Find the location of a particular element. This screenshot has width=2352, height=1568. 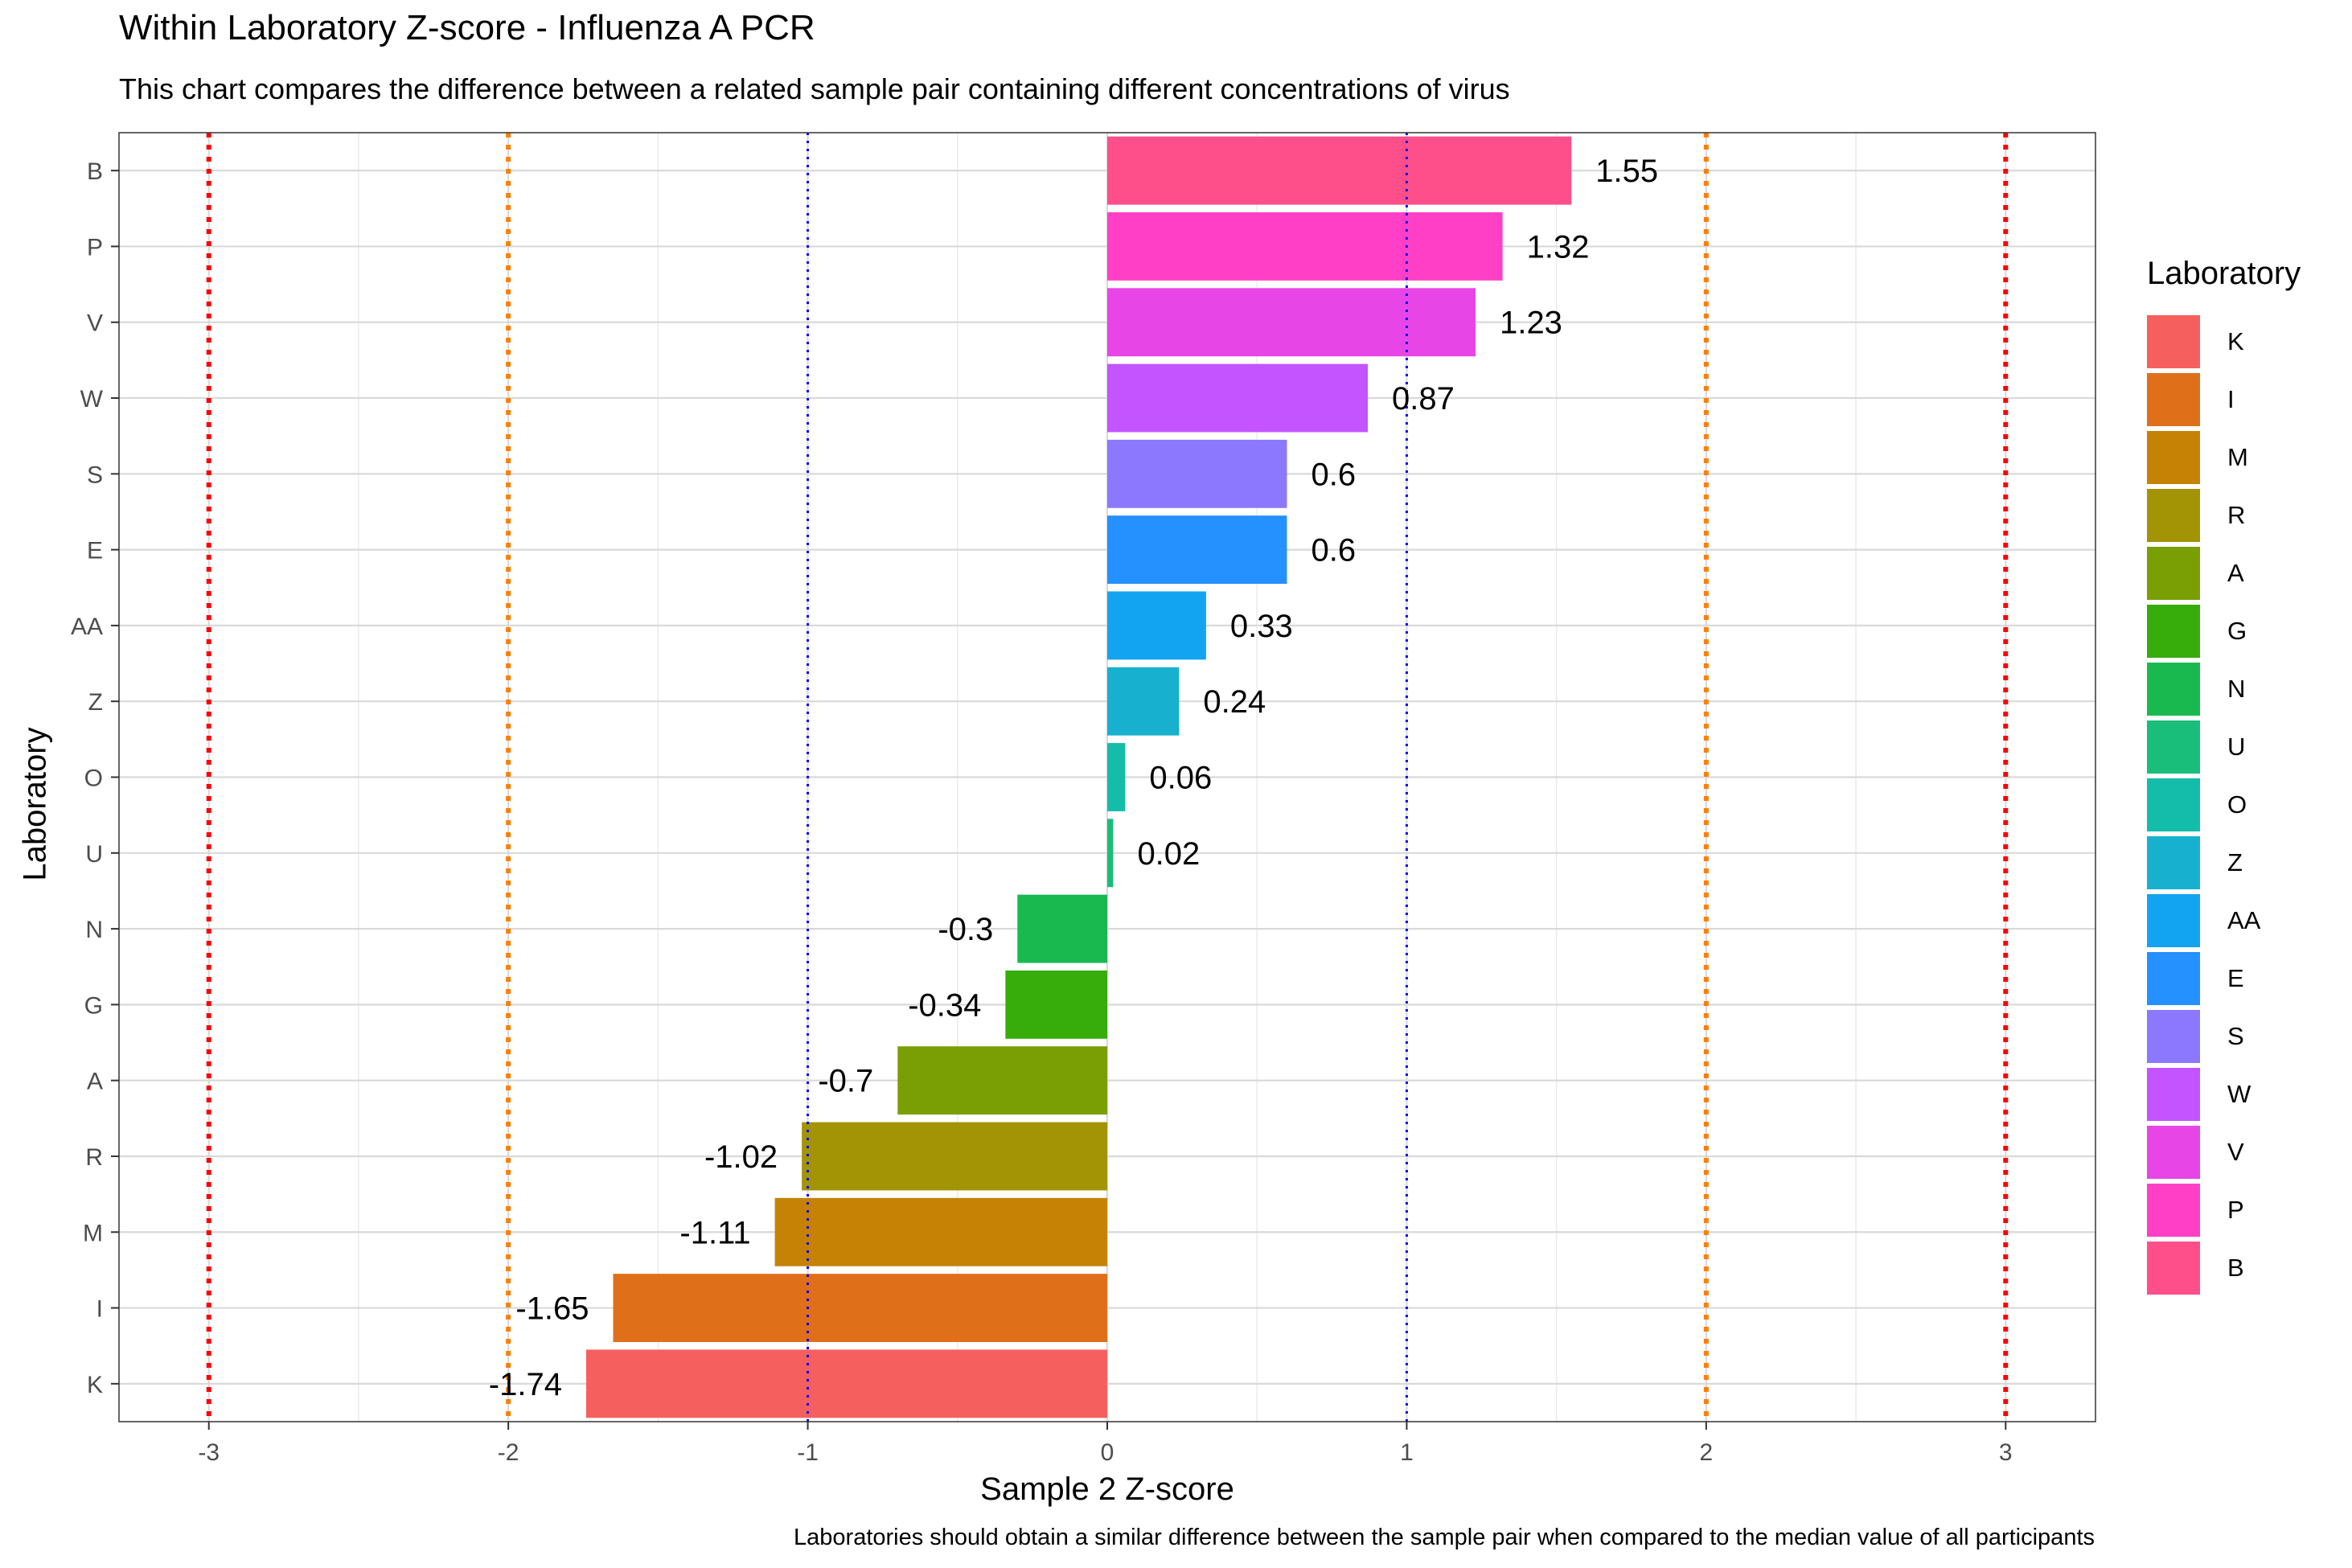

legend-item: E is located at coordinates (2224, 979).